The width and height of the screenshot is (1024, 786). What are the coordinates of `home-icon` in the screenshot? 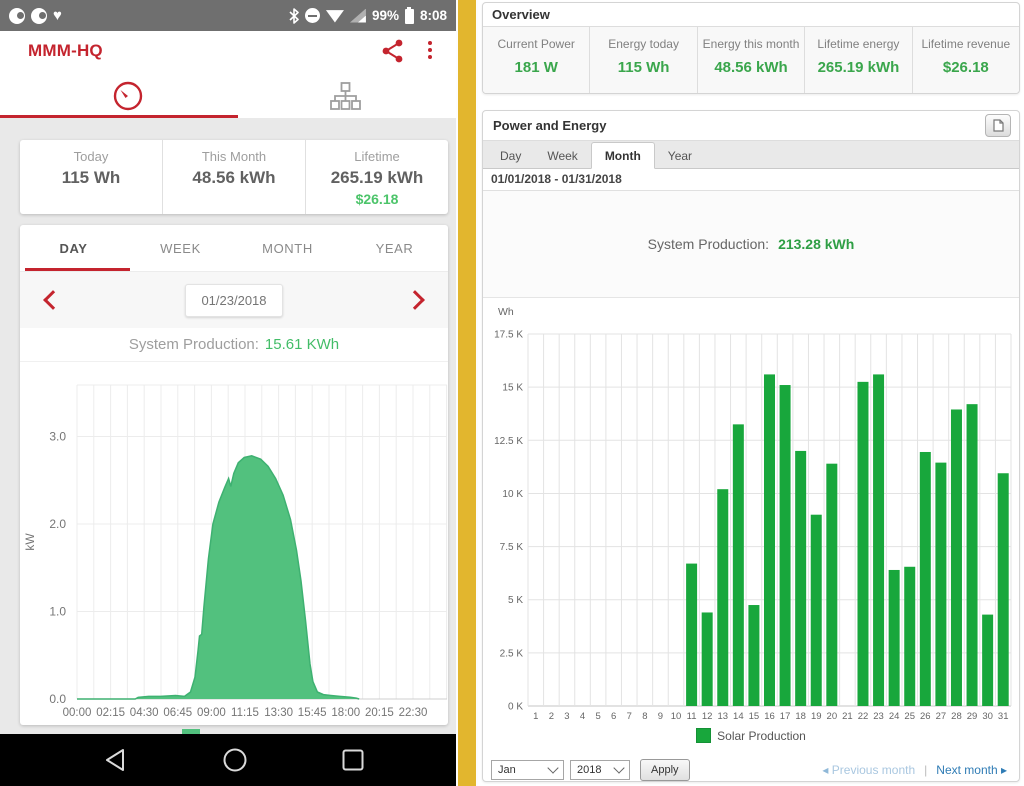 It's located at (235, 760).